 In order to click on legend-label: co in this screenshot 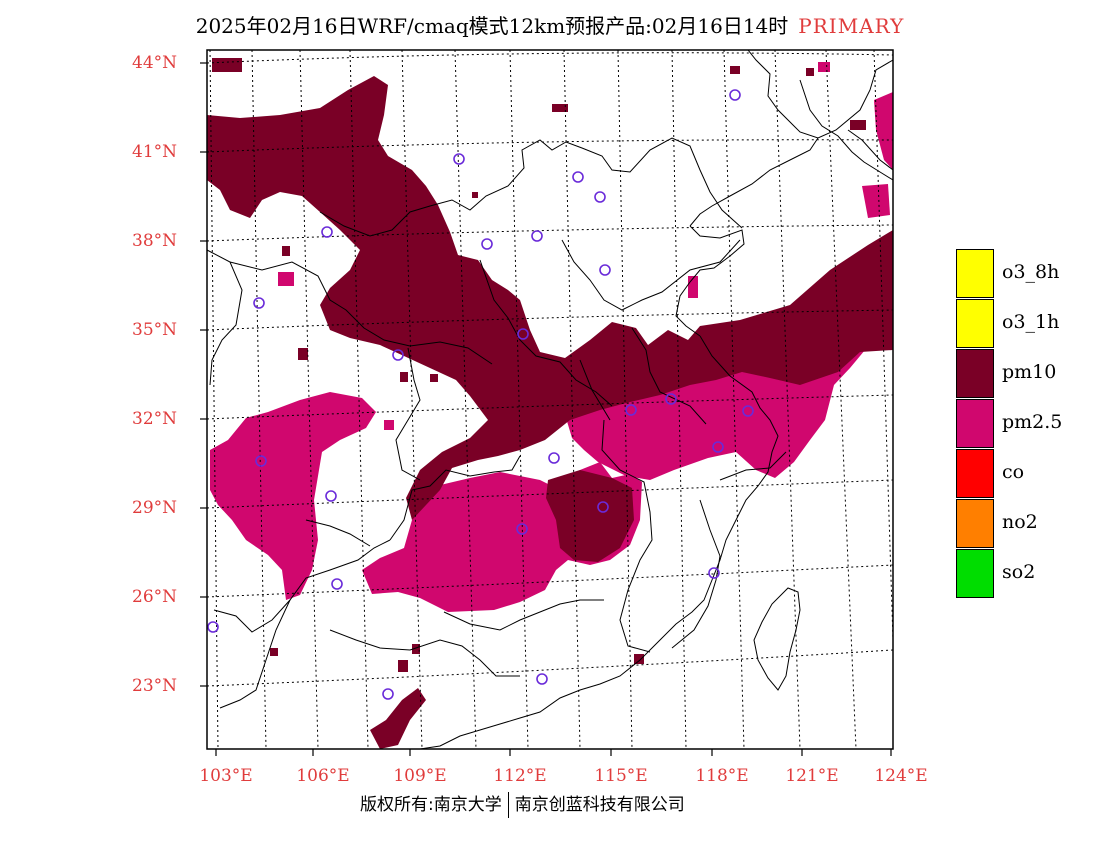, I will do `click(1013, 472)`.